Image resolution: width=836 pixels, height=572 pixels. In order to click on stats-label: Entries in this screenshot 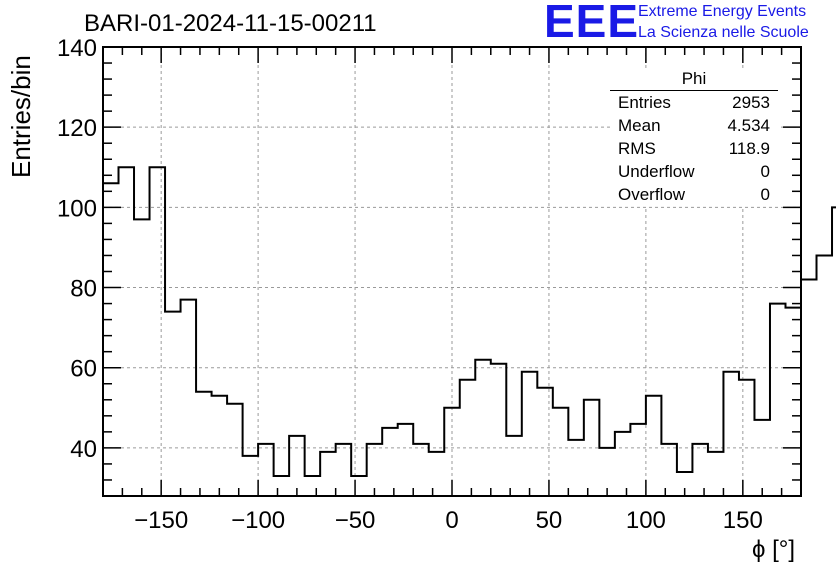, I will do `click(644, 102)`.